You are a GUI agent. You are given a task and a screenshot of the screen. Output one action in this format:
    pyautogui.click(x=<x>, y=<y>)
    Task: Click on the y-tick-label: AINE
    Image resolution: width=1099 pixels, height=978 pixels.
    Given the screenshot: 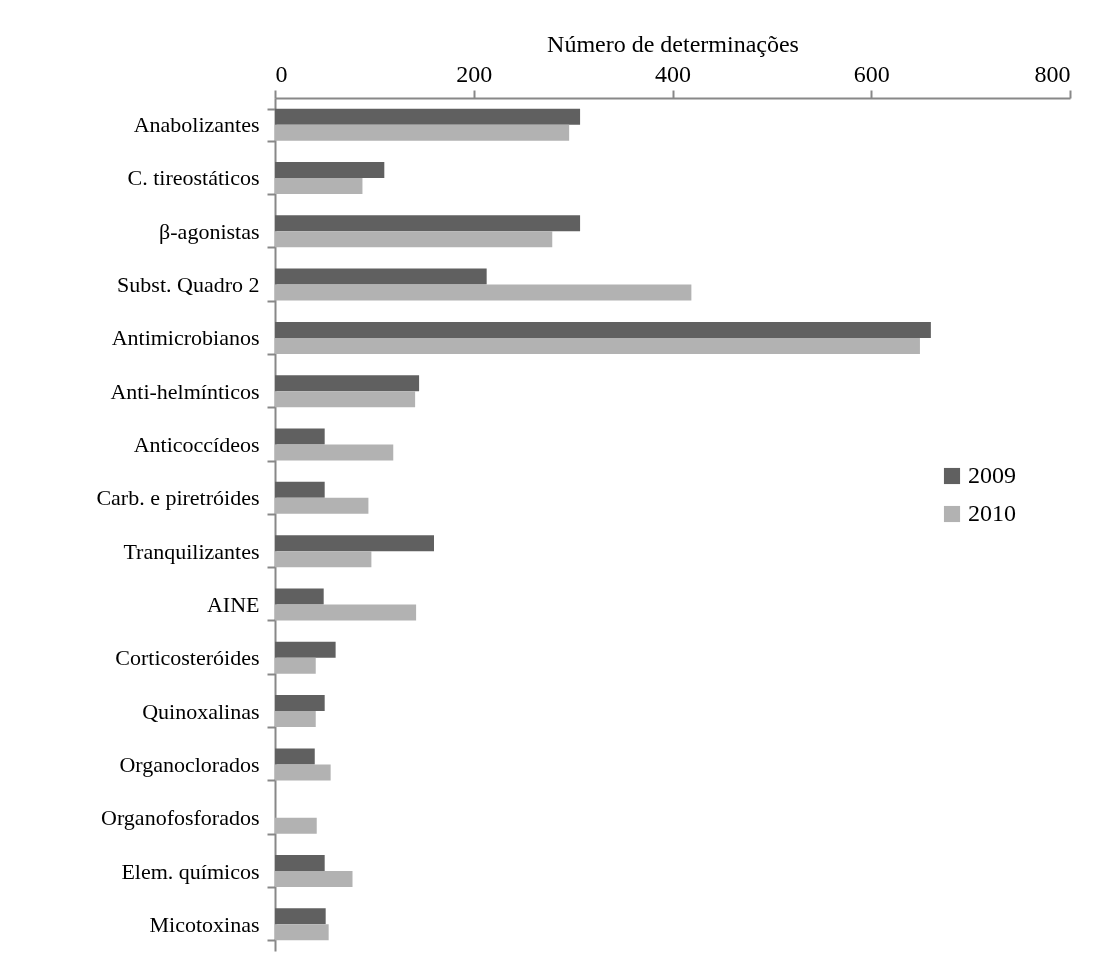 What is the action you would take?
    pyautogui.click(x=233, y=604)
    